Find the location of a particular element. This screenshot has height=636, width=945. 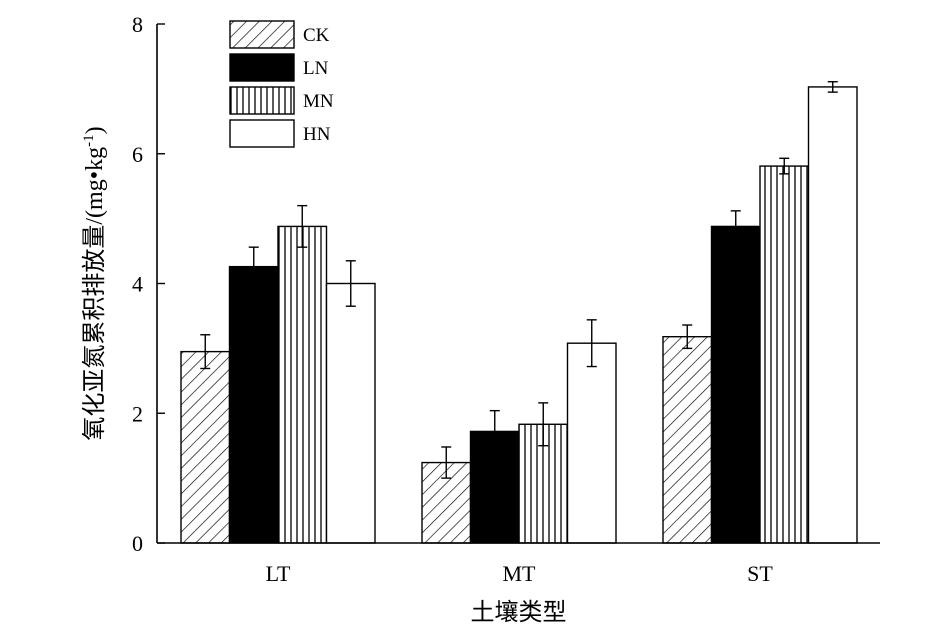

legend-item-ln: LN is located at coordinates (279, 67).